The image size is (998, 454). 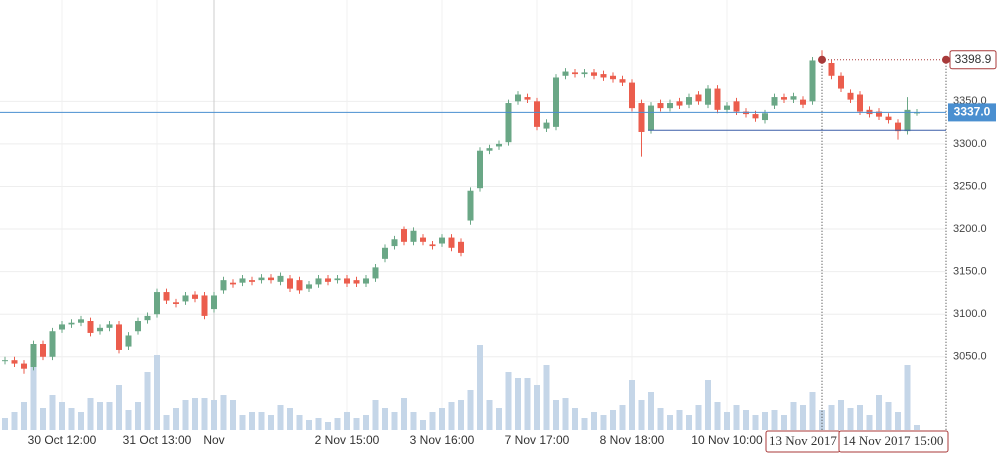 What do you see at coordinates (973, 59) in the screenshot?
I see `measure-price-label: 3398.9` at bounding box center [973, 59].